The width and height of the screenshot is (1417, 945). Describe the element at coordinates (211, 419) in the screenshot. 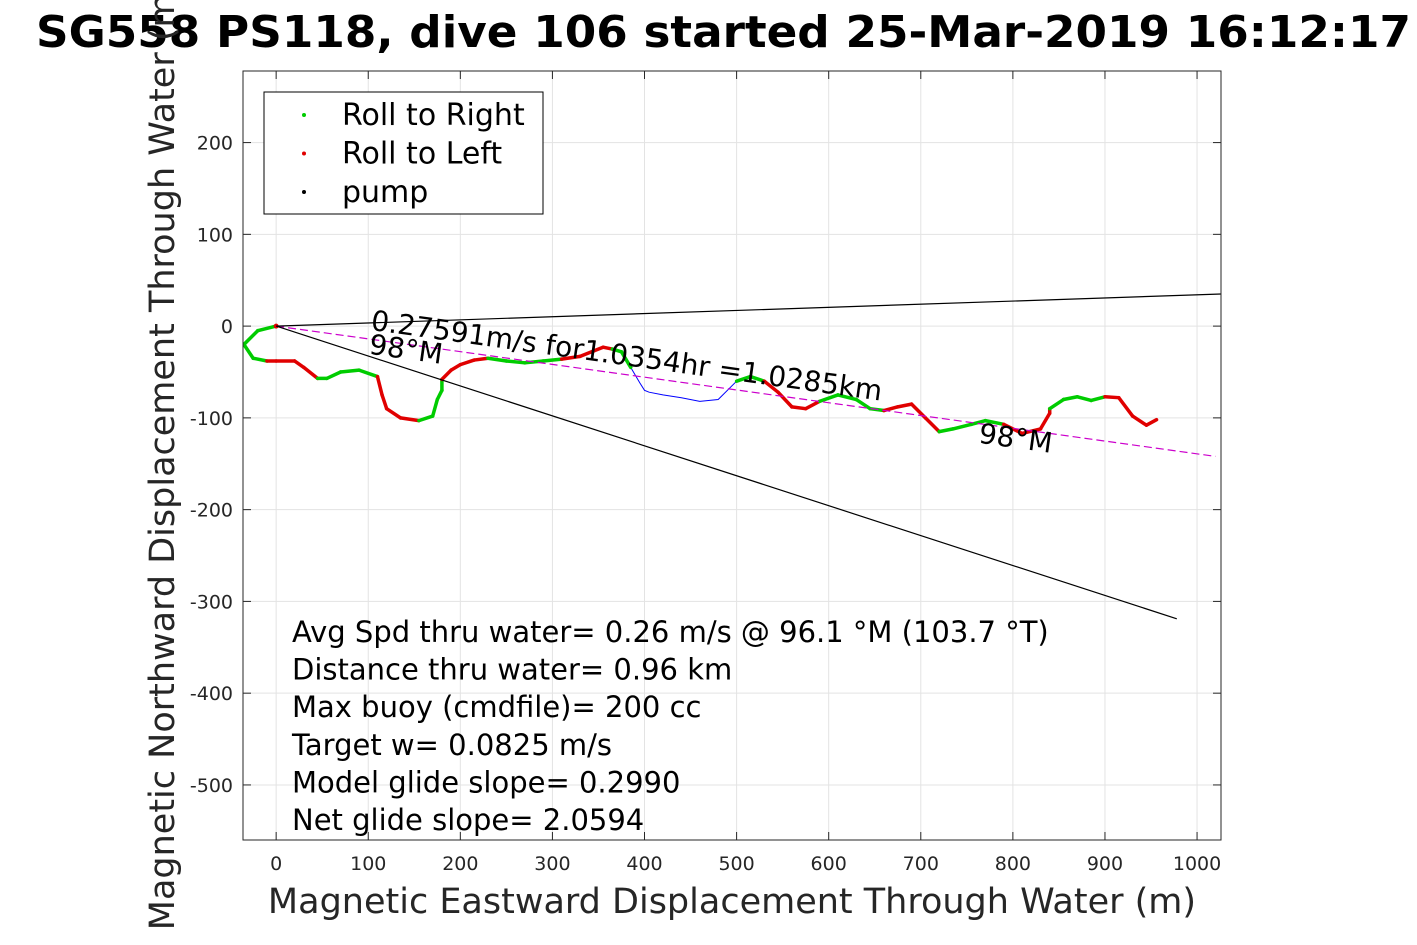

I see `y-tick-label: -100` at that location.